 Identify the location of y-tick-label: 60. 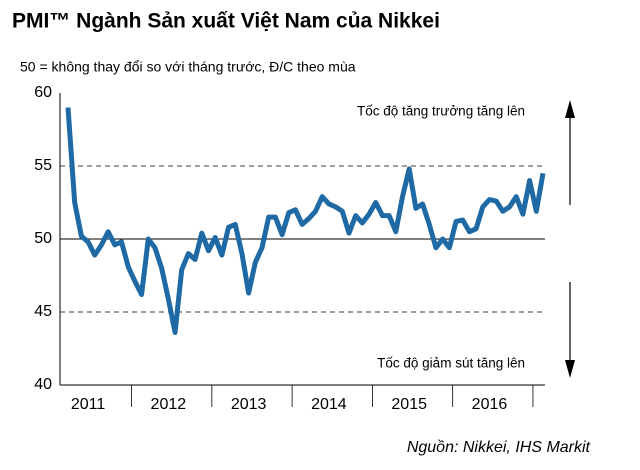
(43, 92).